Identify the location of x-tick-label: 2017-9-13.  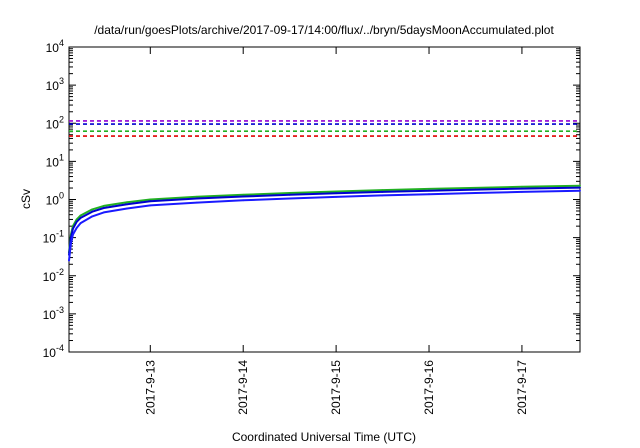
(150, 387).